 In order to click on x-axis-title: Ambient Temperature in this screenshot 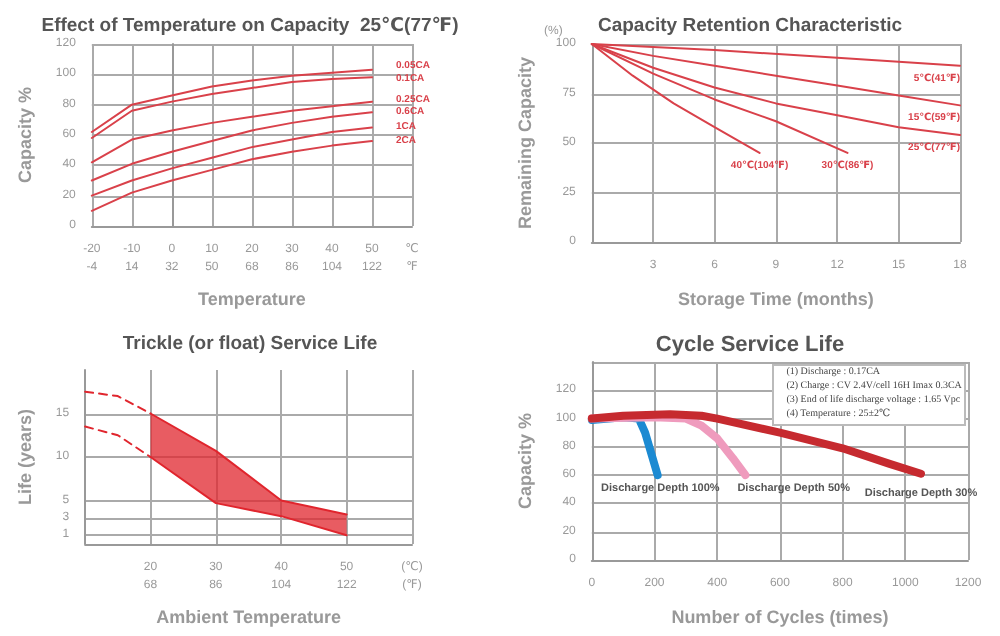, I will do `click(248, 617)`.